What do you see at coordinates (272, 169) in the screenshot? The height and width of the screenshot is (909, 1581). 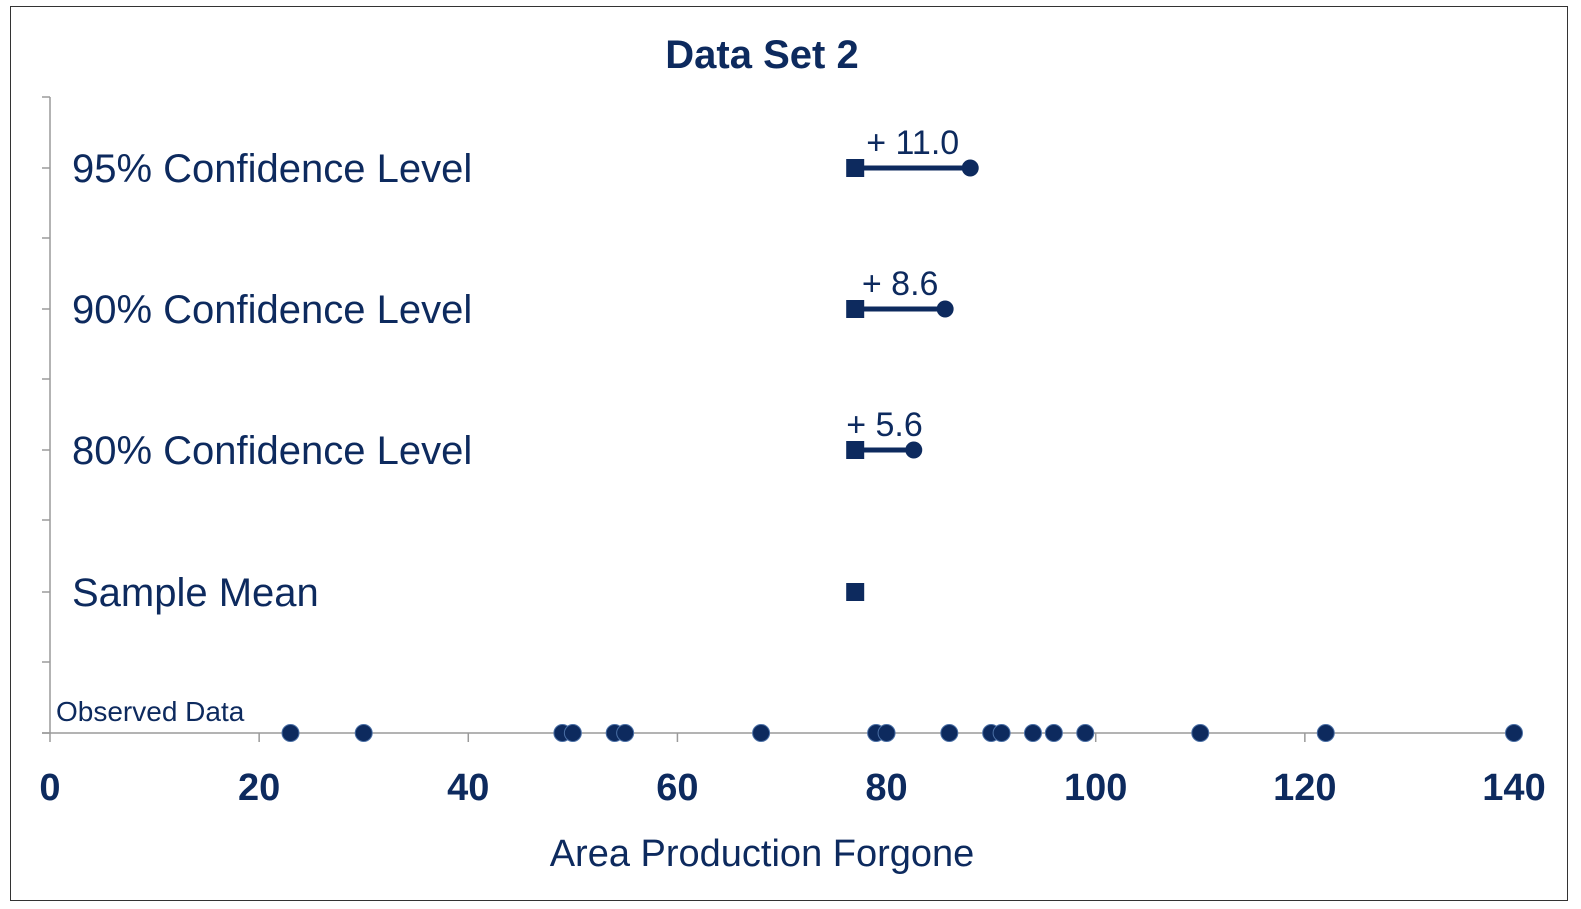 I see `row-label: 95% Confidence Level` at bounding box center [272, 169].